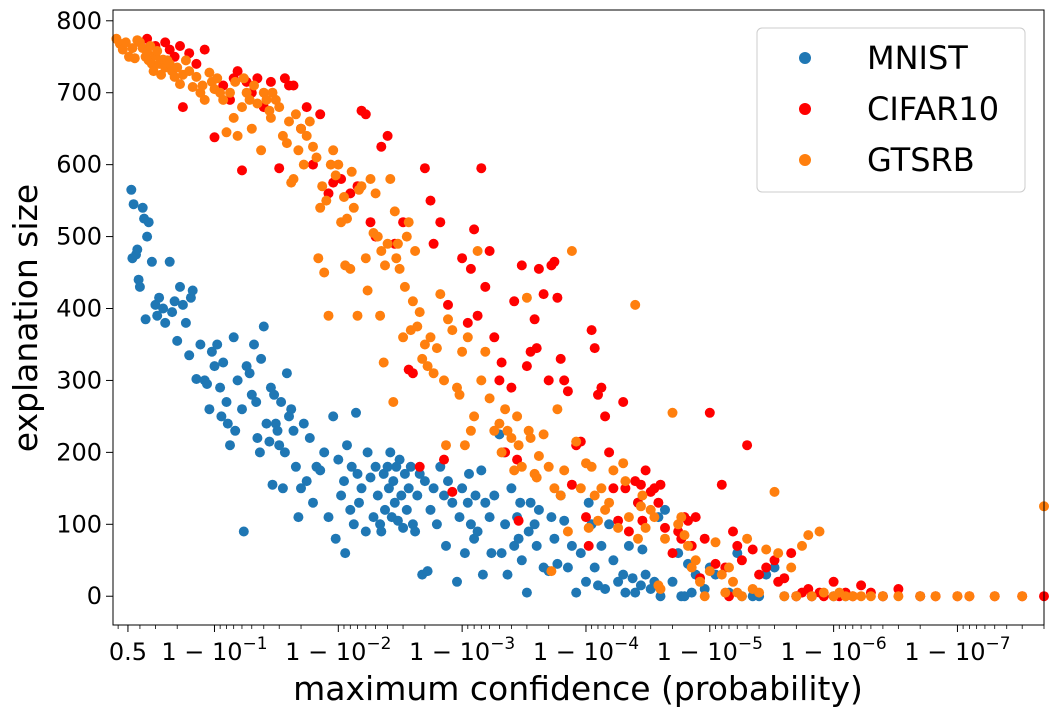 This screenshot has height=715, width=1052. What do you see at coordinates (578, 688) in the screenshot?
I see `x-axis-label: maximum confidence (probability)` at bounding box center [578, 688].